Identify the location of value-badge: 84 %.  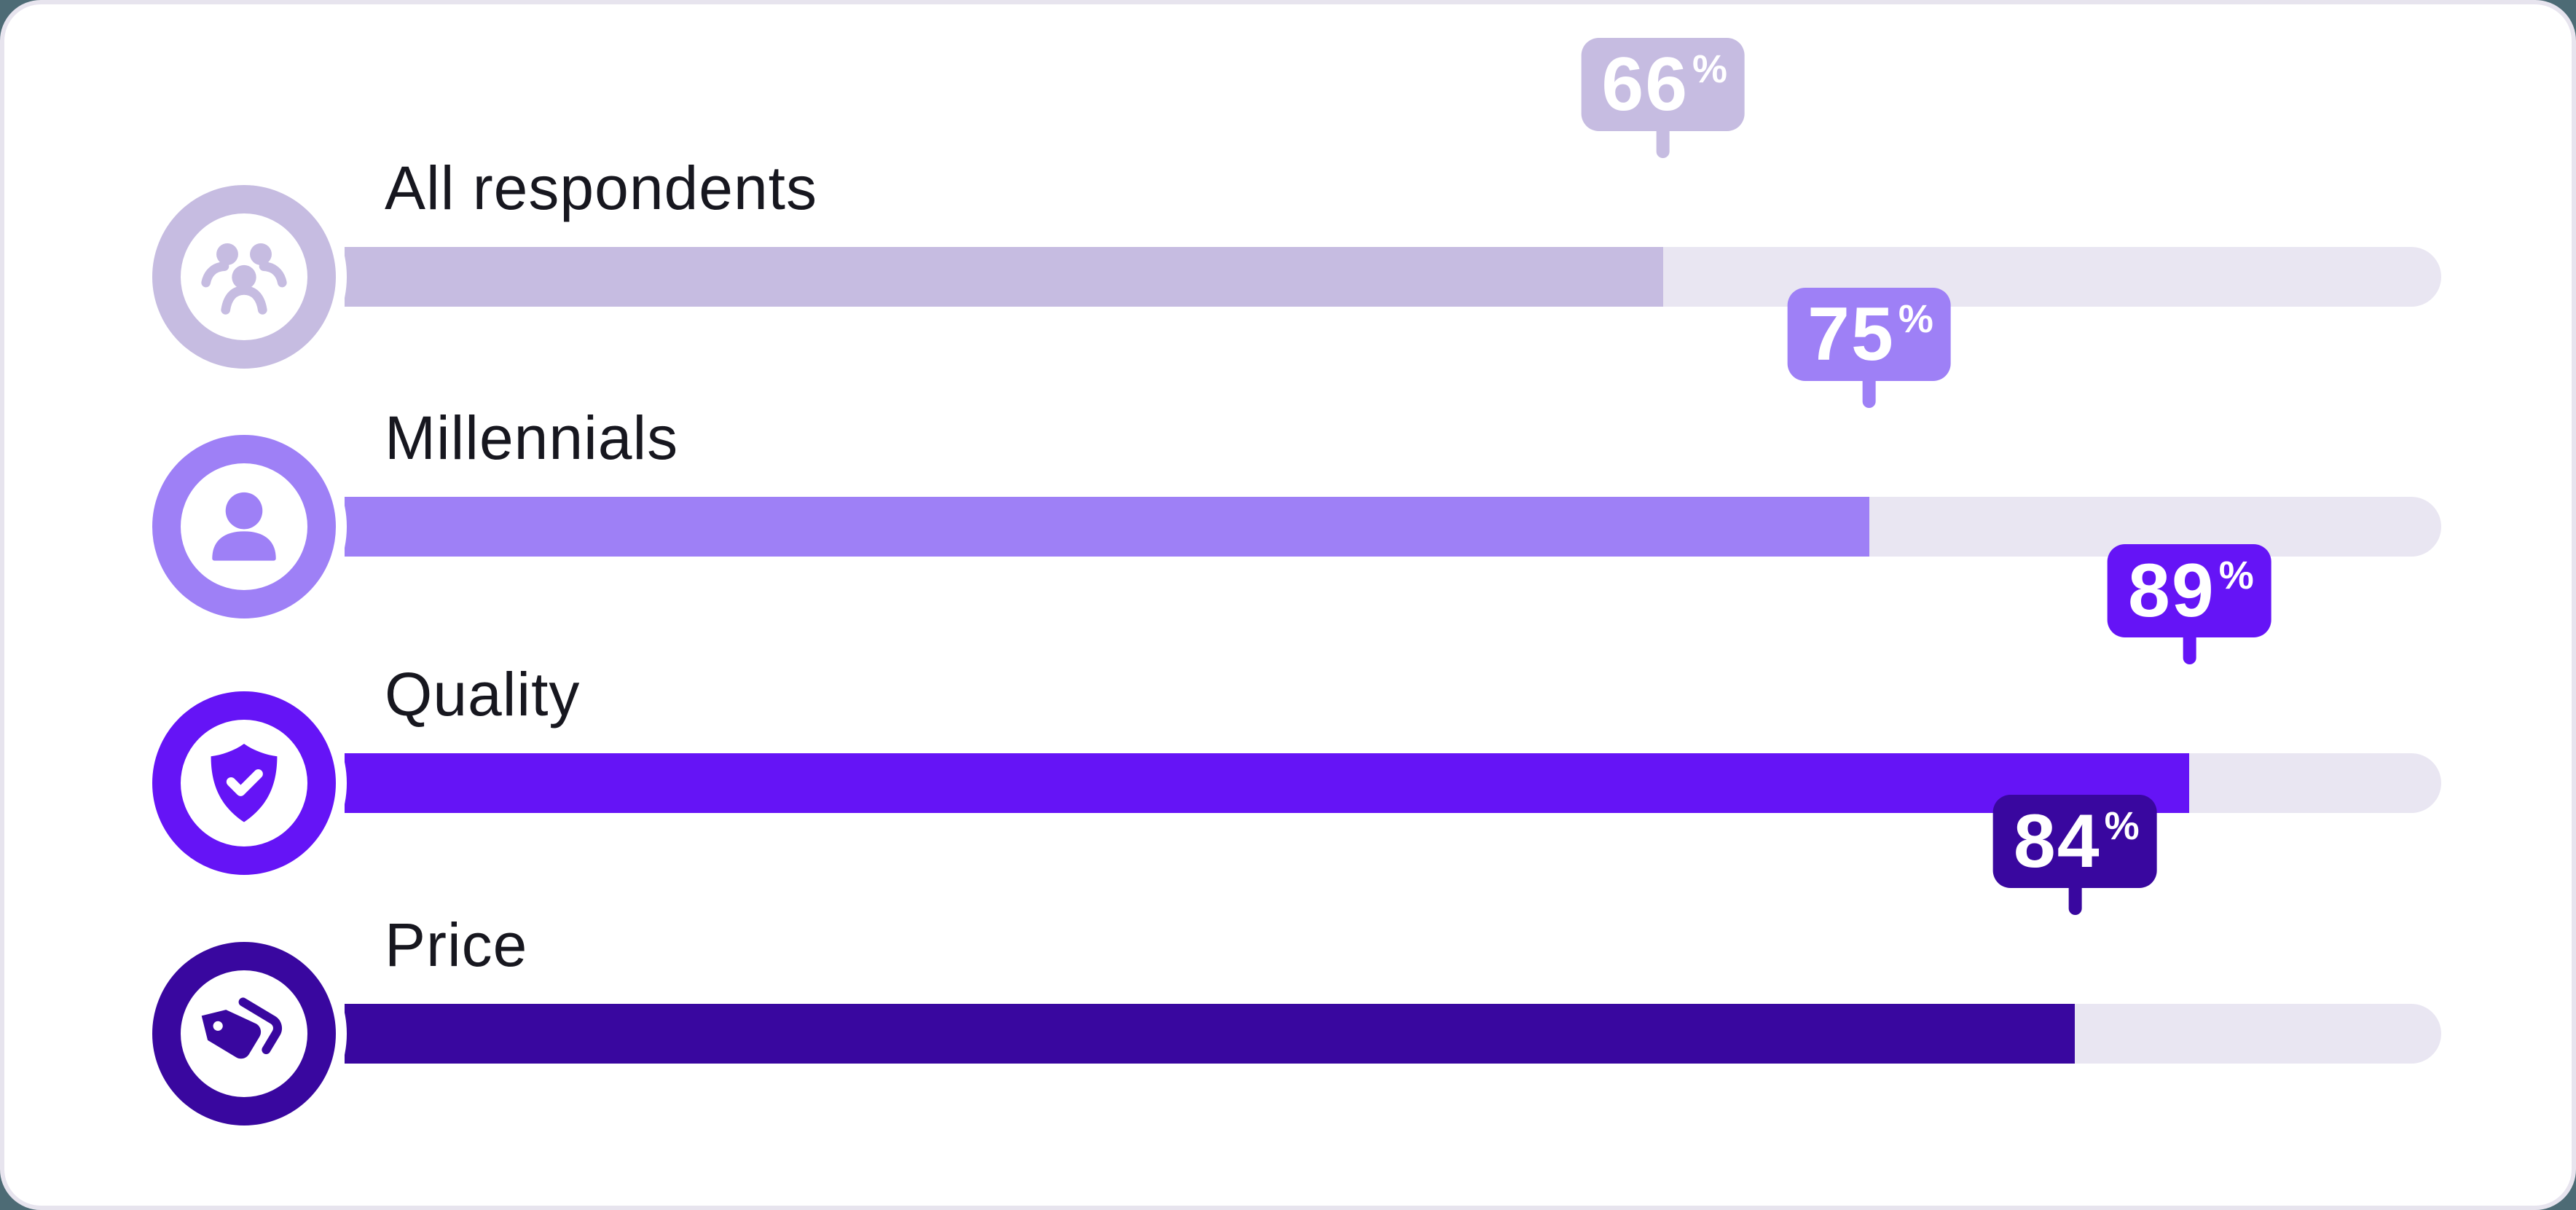
(2074, 855).